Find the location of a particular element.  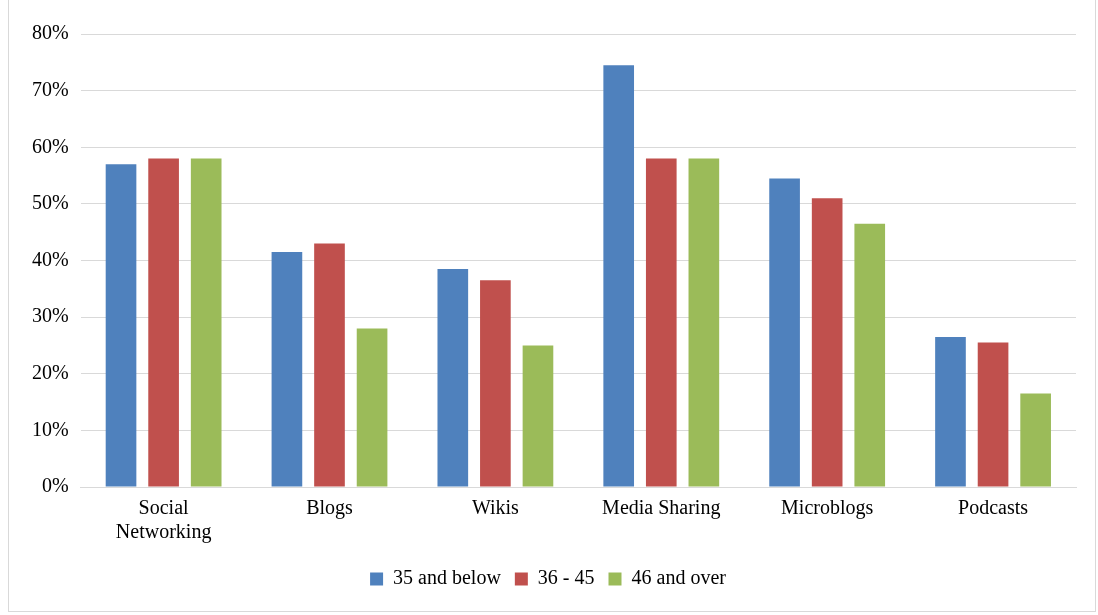

y-tick-label: 20% is located at coordinates (50, 372).